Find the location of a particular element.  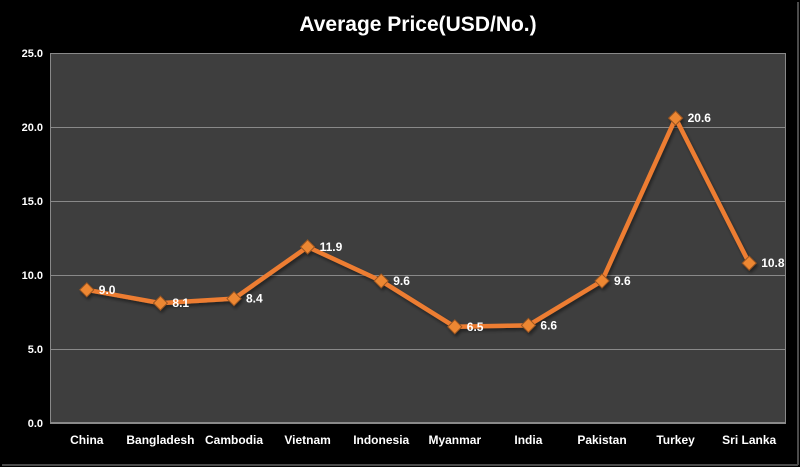

y-tick-label: 15.0 is located at coordinates (32, 202).